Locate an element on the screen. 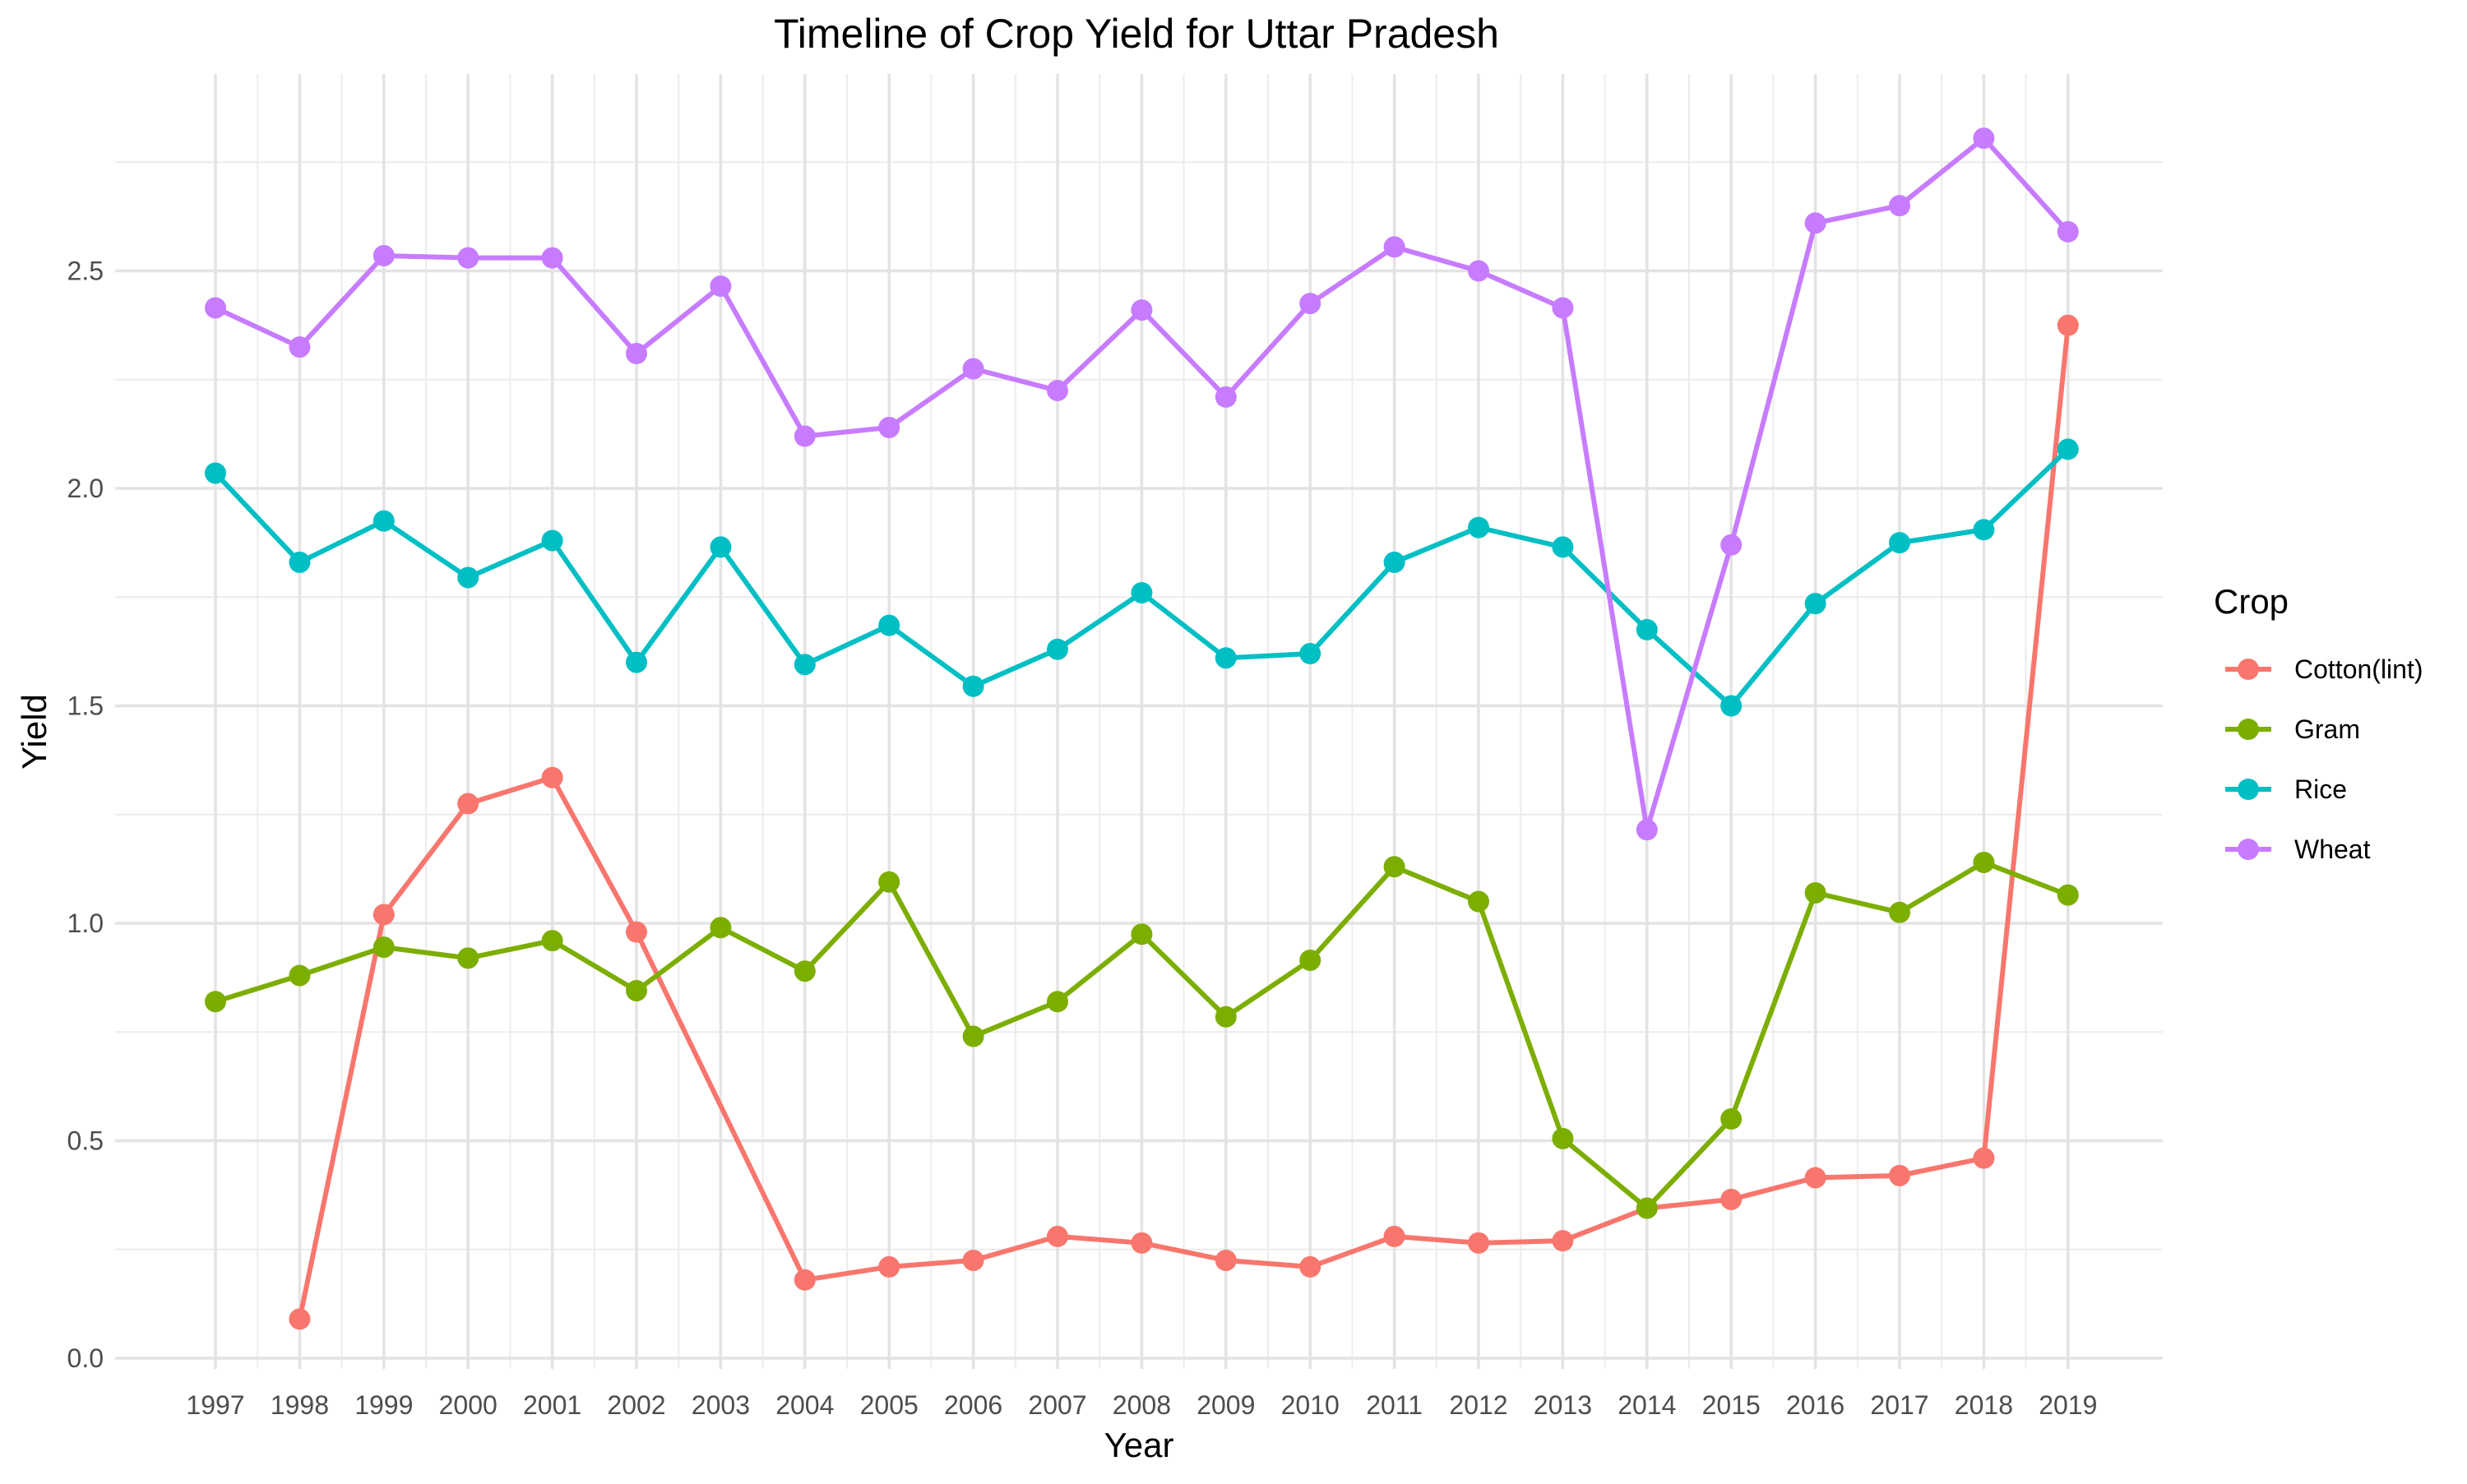 This screenshot has height=1484, width=2467. legend-label-rice: Rice is located at coordinates (2320, 789).